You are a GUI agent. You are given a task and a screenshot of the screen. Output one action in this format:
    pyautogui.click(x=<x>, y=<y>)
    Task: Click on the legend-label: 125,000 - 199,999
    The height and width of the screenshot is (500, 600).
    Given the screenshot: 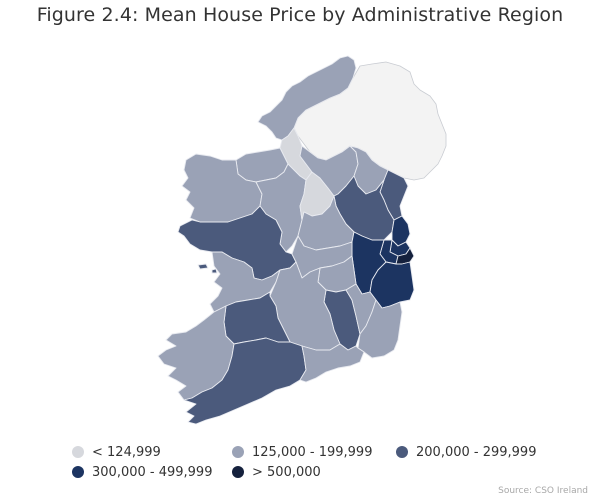 What is the action you would take?
    pyautogui.click(x=312, y=452)
    